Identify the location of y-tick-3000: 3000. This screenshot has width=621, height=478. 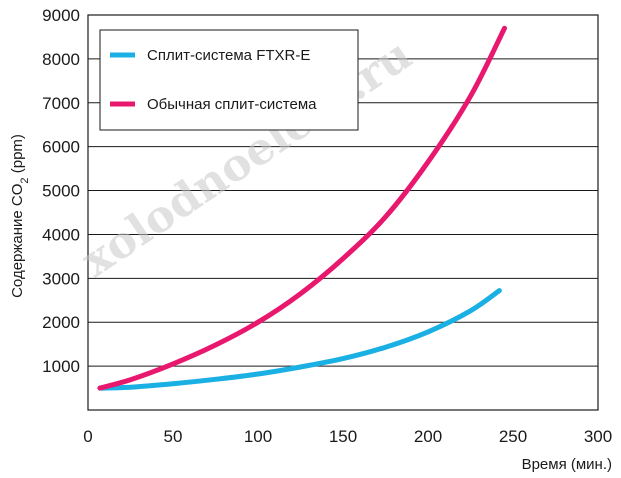
(61, 278).